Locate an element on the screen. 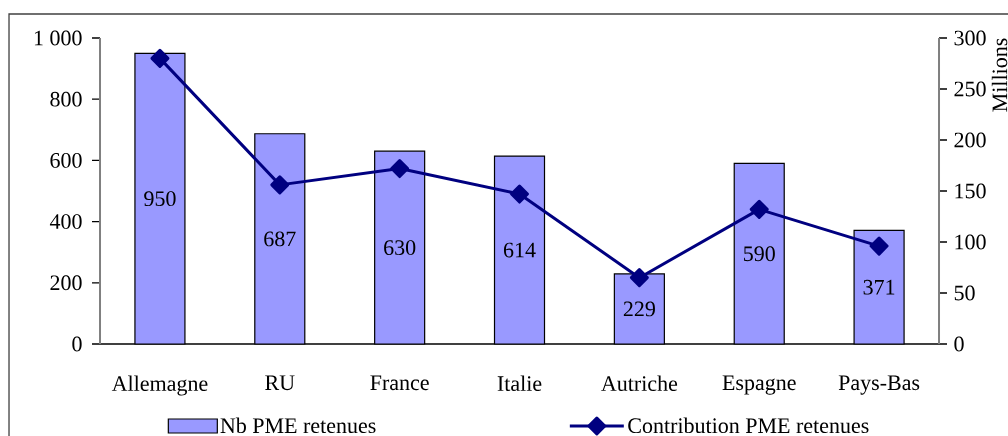  y-tick-label: 0 is located at coordinates (77, 344).